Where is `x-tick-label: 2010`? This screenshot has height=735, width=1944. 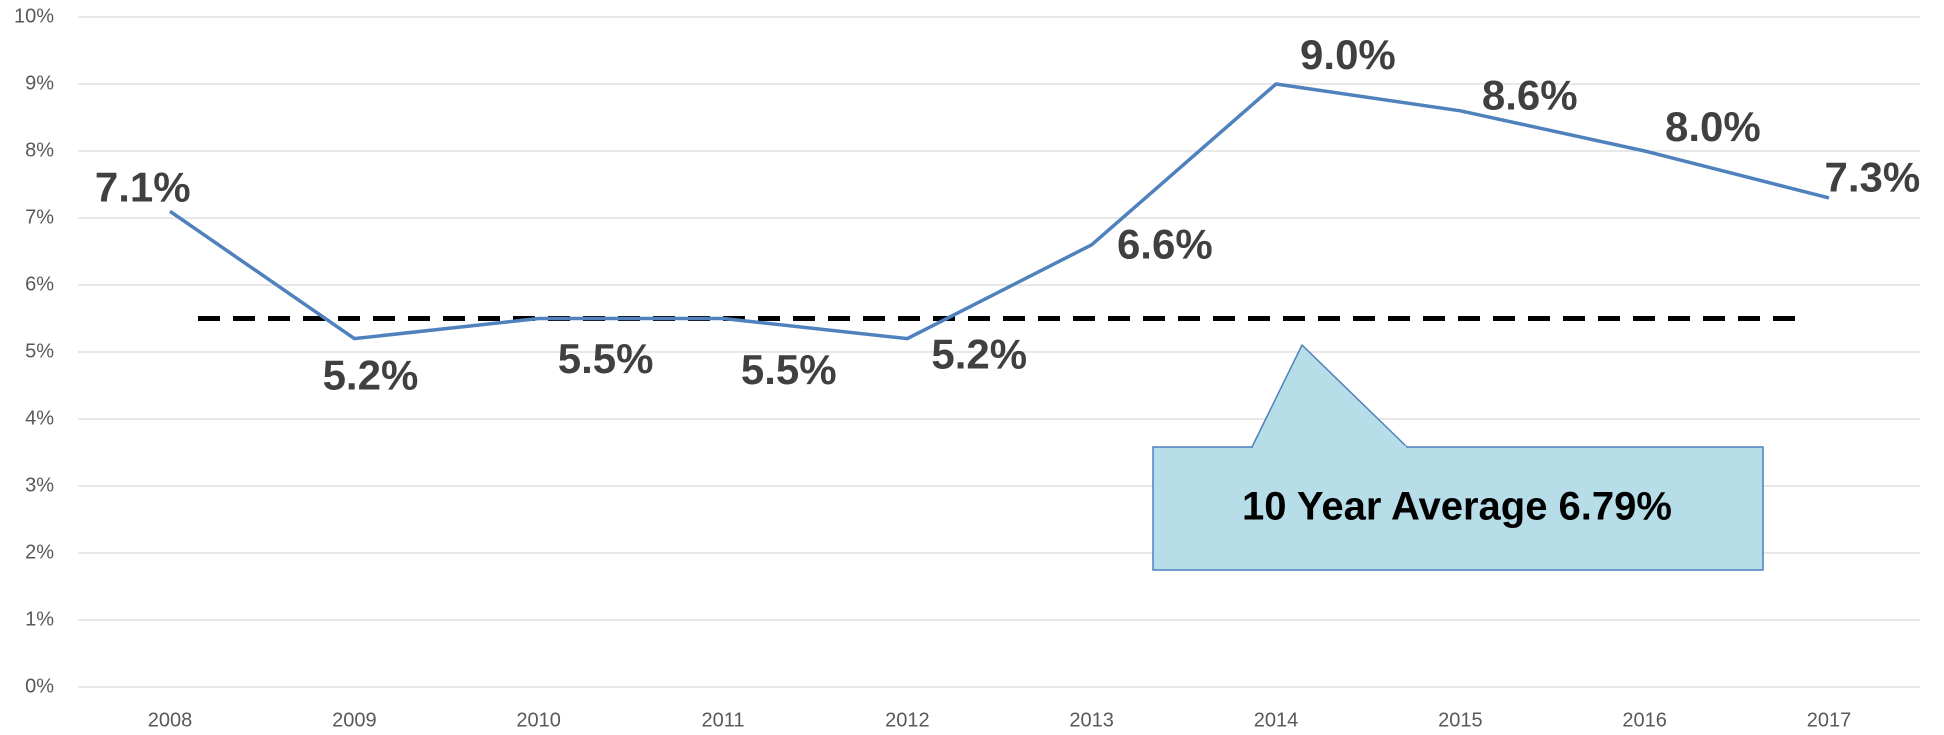 x-tick-label: 2010 is located at coordinates (538, 720).